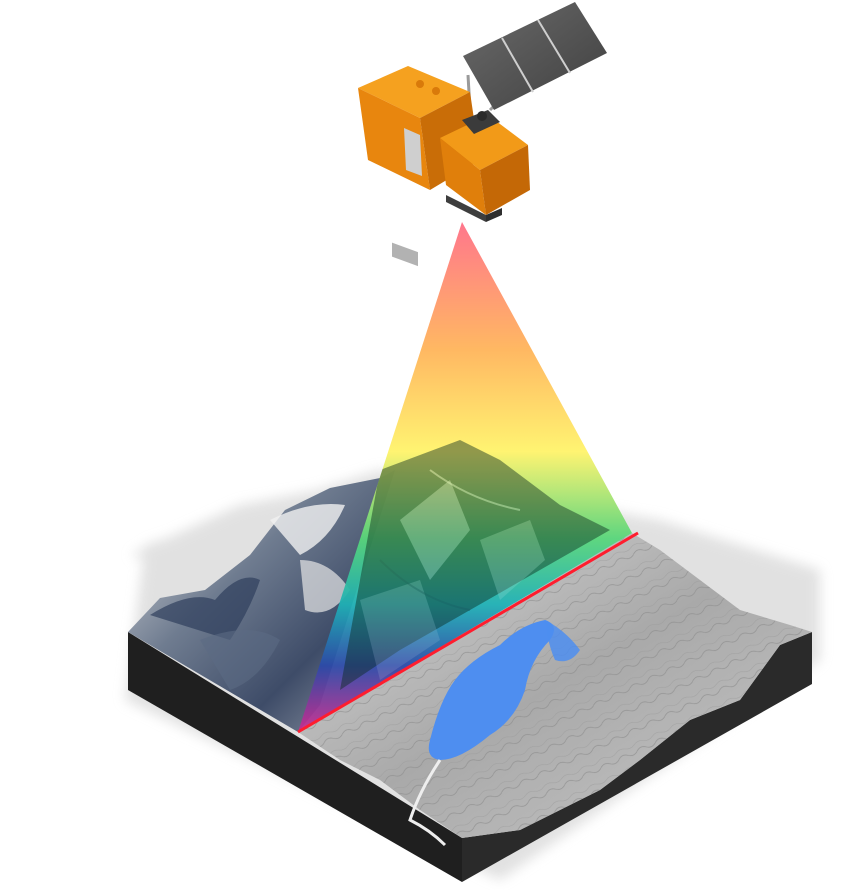 This screenshot has height=890, width=867. Describe the element at coordinates (491, 690) in the screenshot. I see `lake` at that location.